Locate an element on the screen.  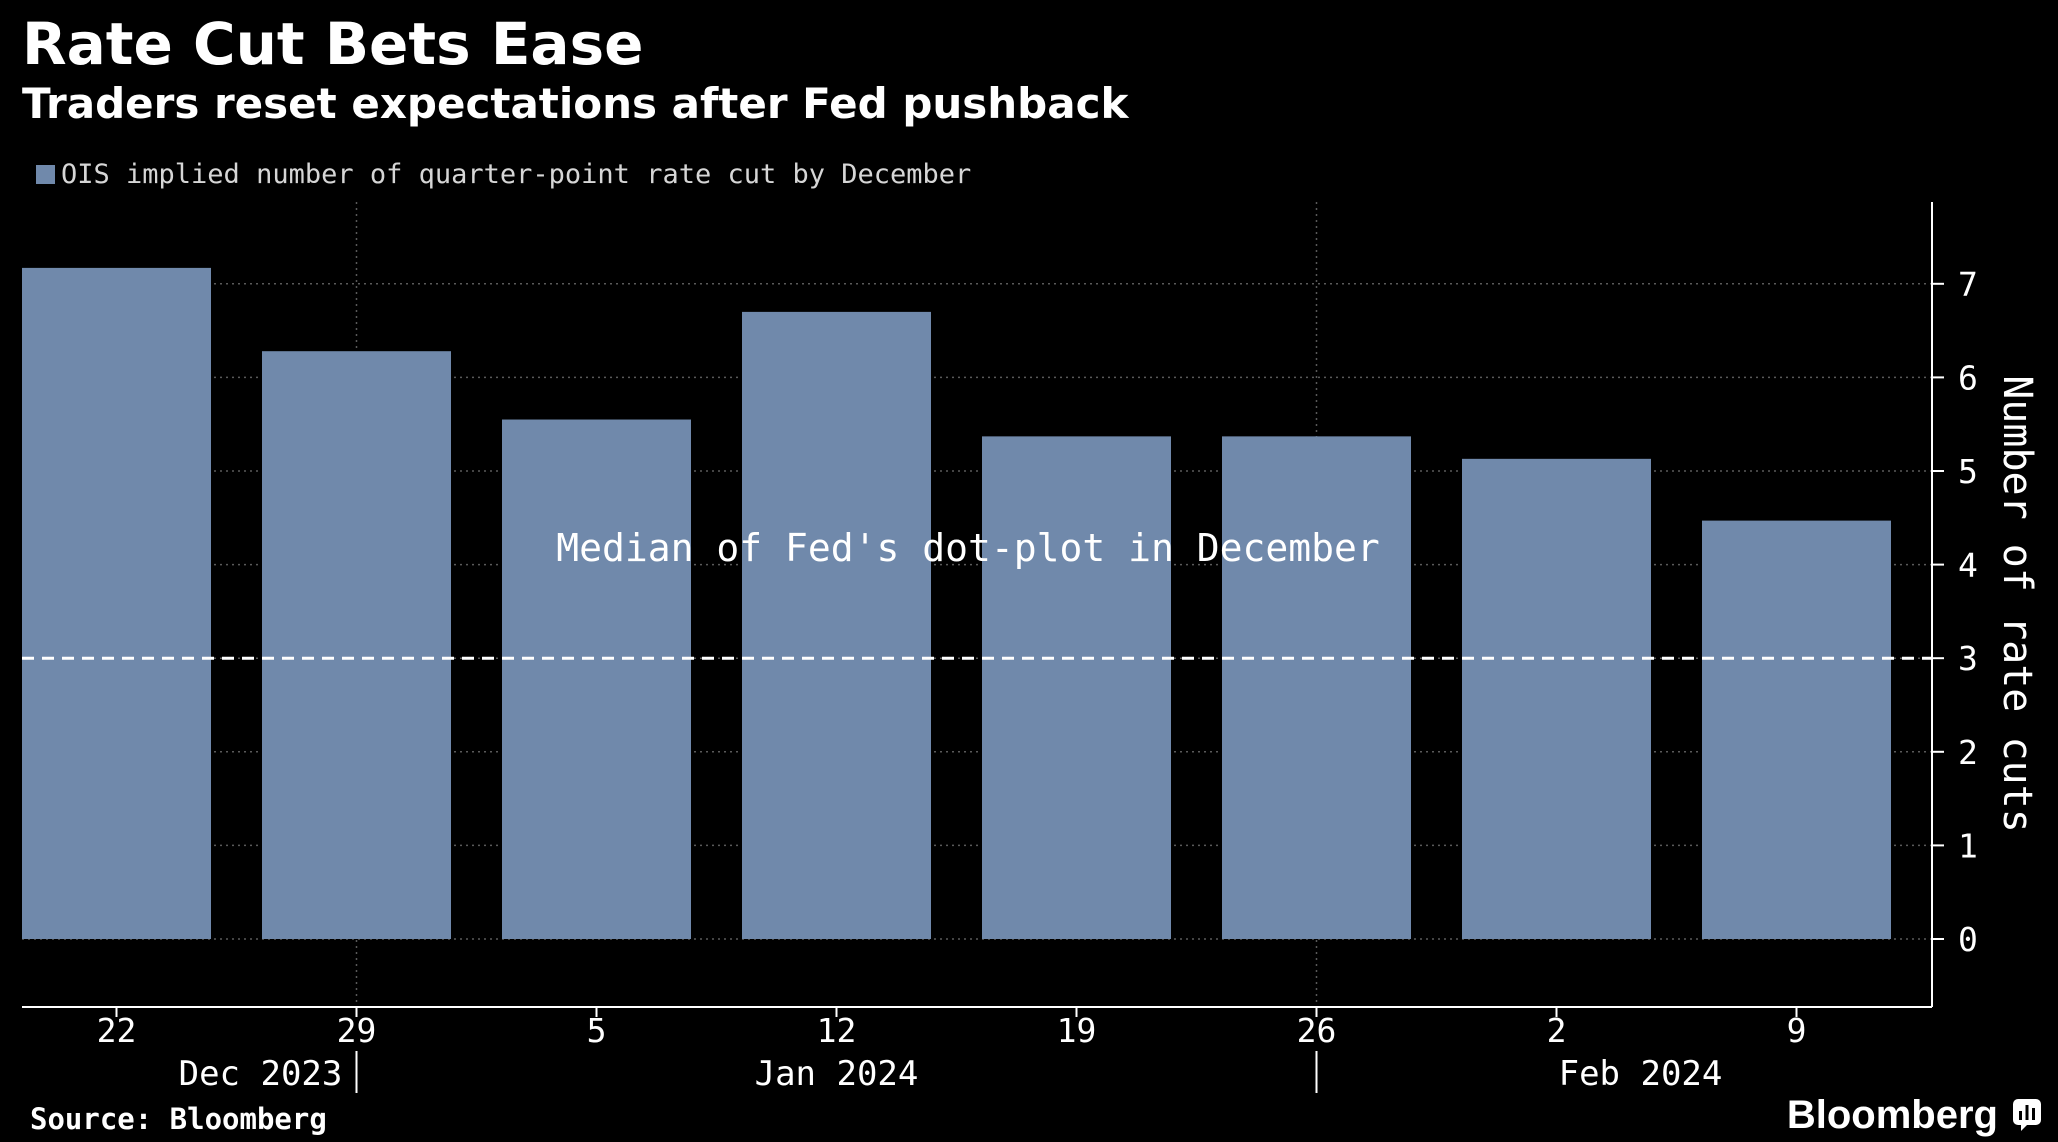
y-tick-label: 7 is located at coordinates (1968, 284).